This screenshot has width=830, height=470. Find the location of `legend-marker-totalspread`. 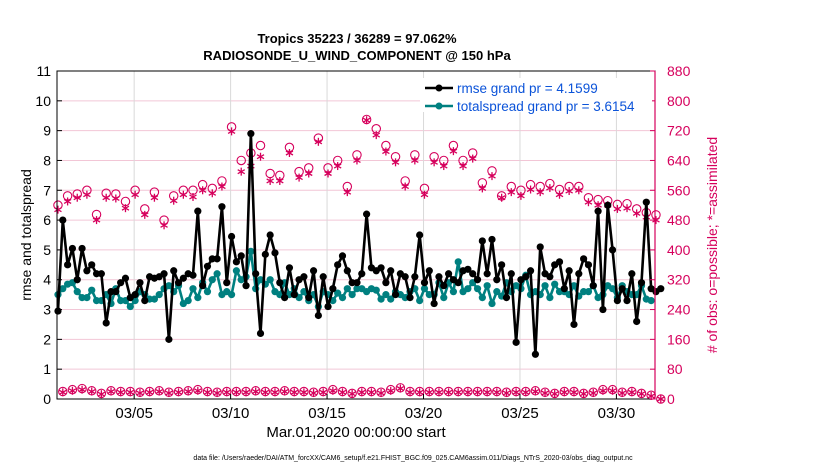

legend-marker-totalspread is located at coordinates (439, 106).